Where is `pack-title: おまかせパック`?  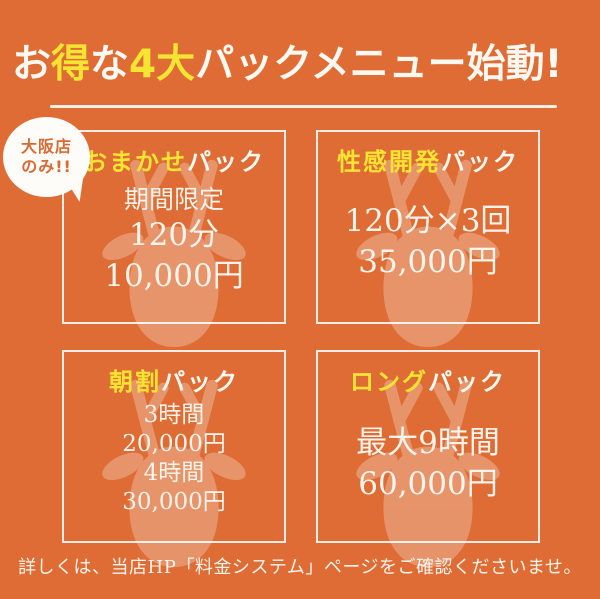
pack-title: おまかせパック is located at coordinates (174, 159).